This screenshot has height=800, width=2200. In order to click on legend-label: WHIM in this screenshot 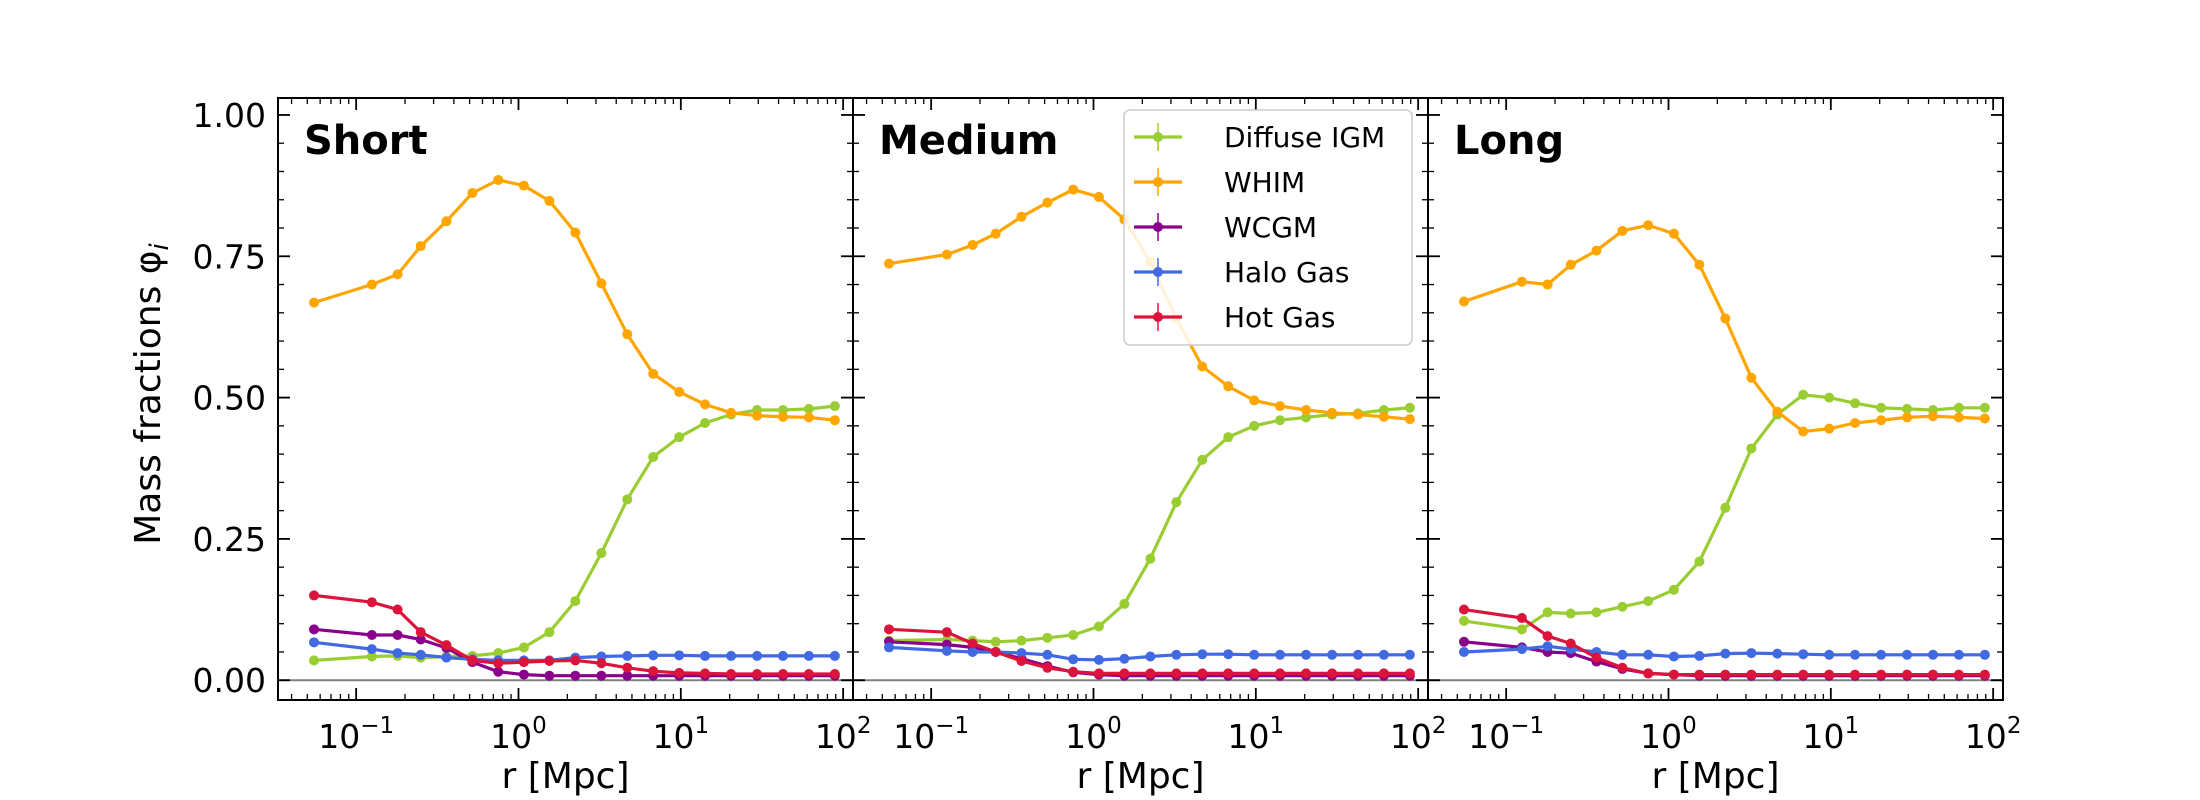, I will do `click(1264, 182)`.